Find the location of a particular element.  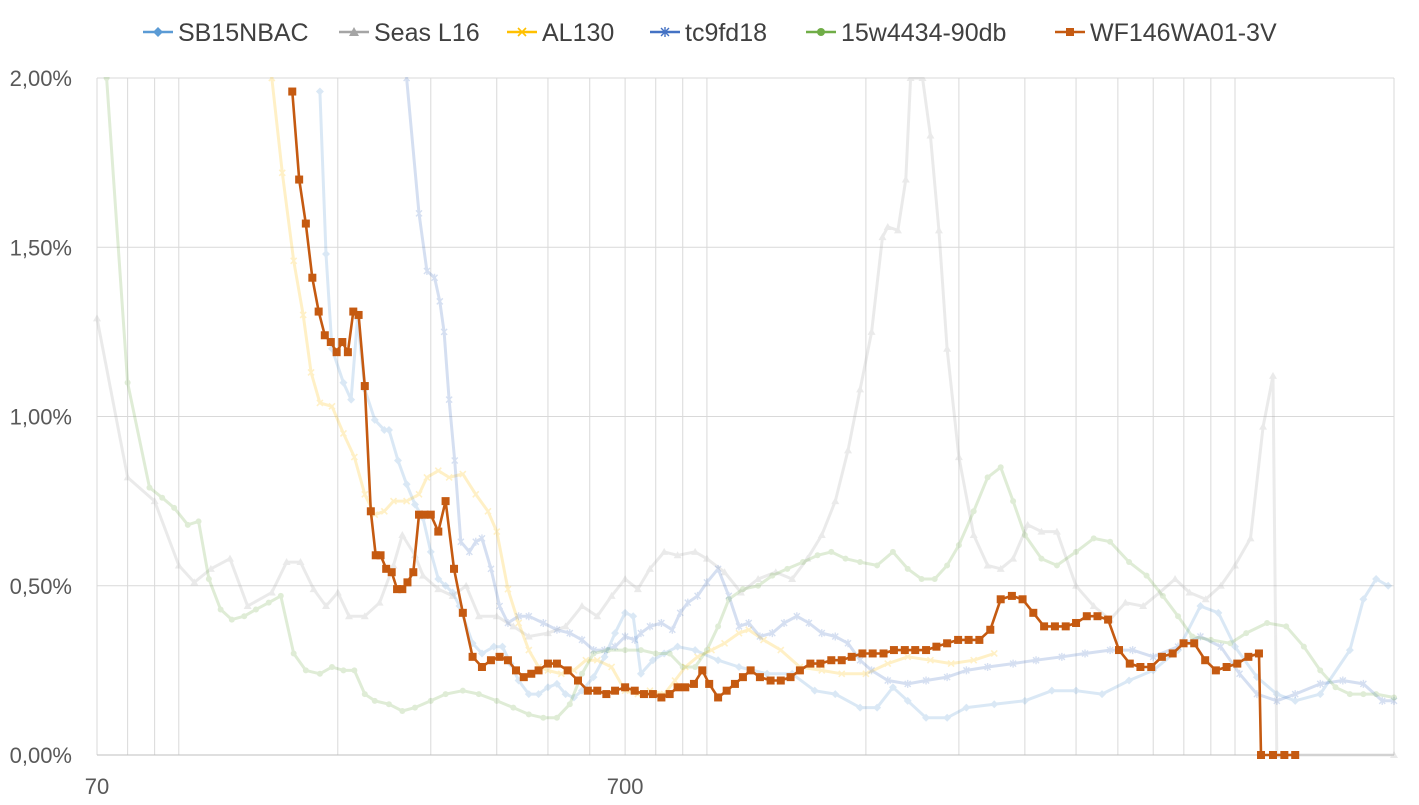

legend-label: 15w4434-90db is located at coordinates (923, 33).